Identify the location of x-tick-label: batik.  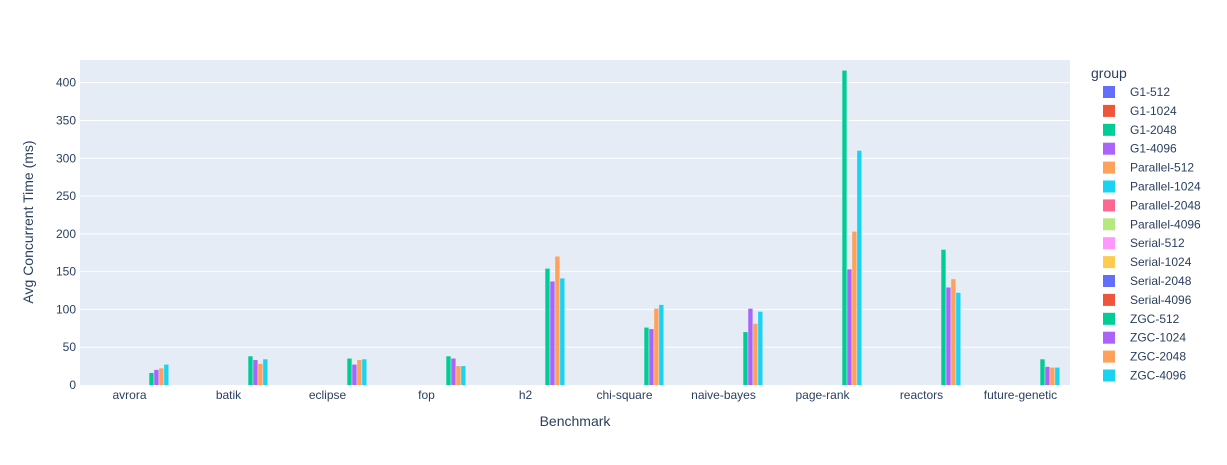
(229, 395).